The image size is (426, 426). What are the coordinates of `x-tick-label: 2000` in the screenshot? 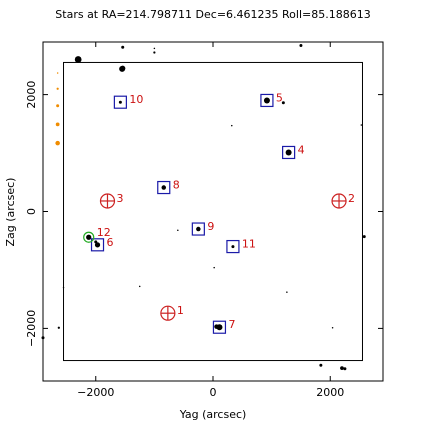 It's located at (330, 392).